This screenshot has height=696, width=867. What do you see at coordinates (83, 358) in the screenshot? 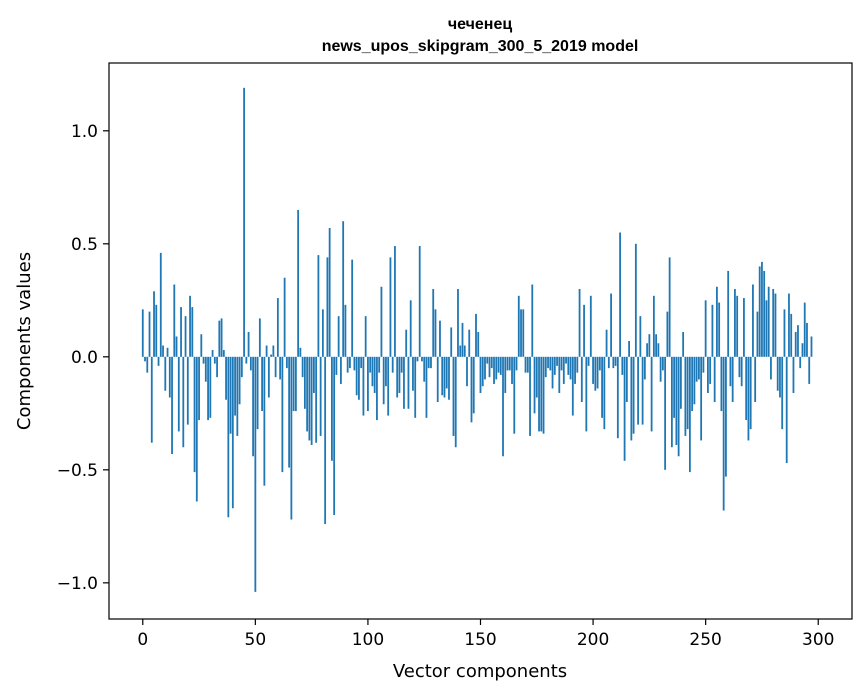
I see `y-axis-ticks: −1.0 −0.5 0.0 0.5 1.0` at bounding box center [83, 358].